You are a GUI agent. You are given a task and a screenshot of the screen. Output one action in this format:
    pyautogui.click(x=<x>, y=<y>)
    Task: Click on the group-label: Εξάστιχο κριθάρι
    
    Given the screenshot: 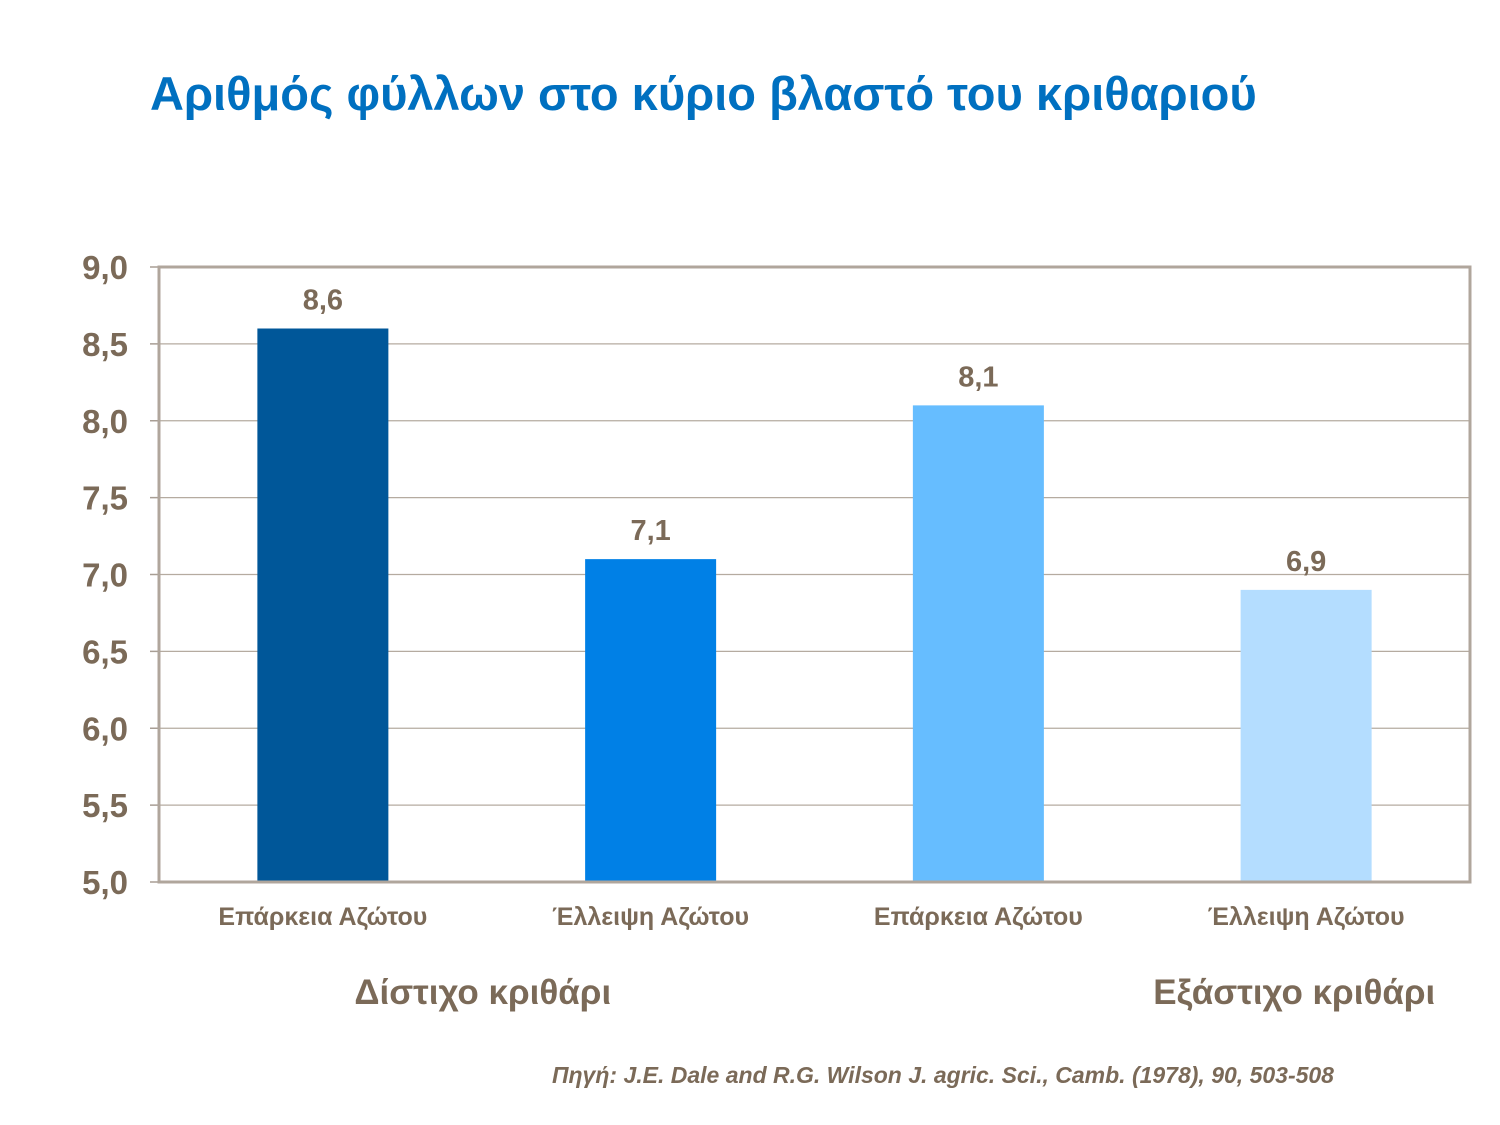 What is the action you would take?
    pyautogui.click(x=1294, y=992)
    